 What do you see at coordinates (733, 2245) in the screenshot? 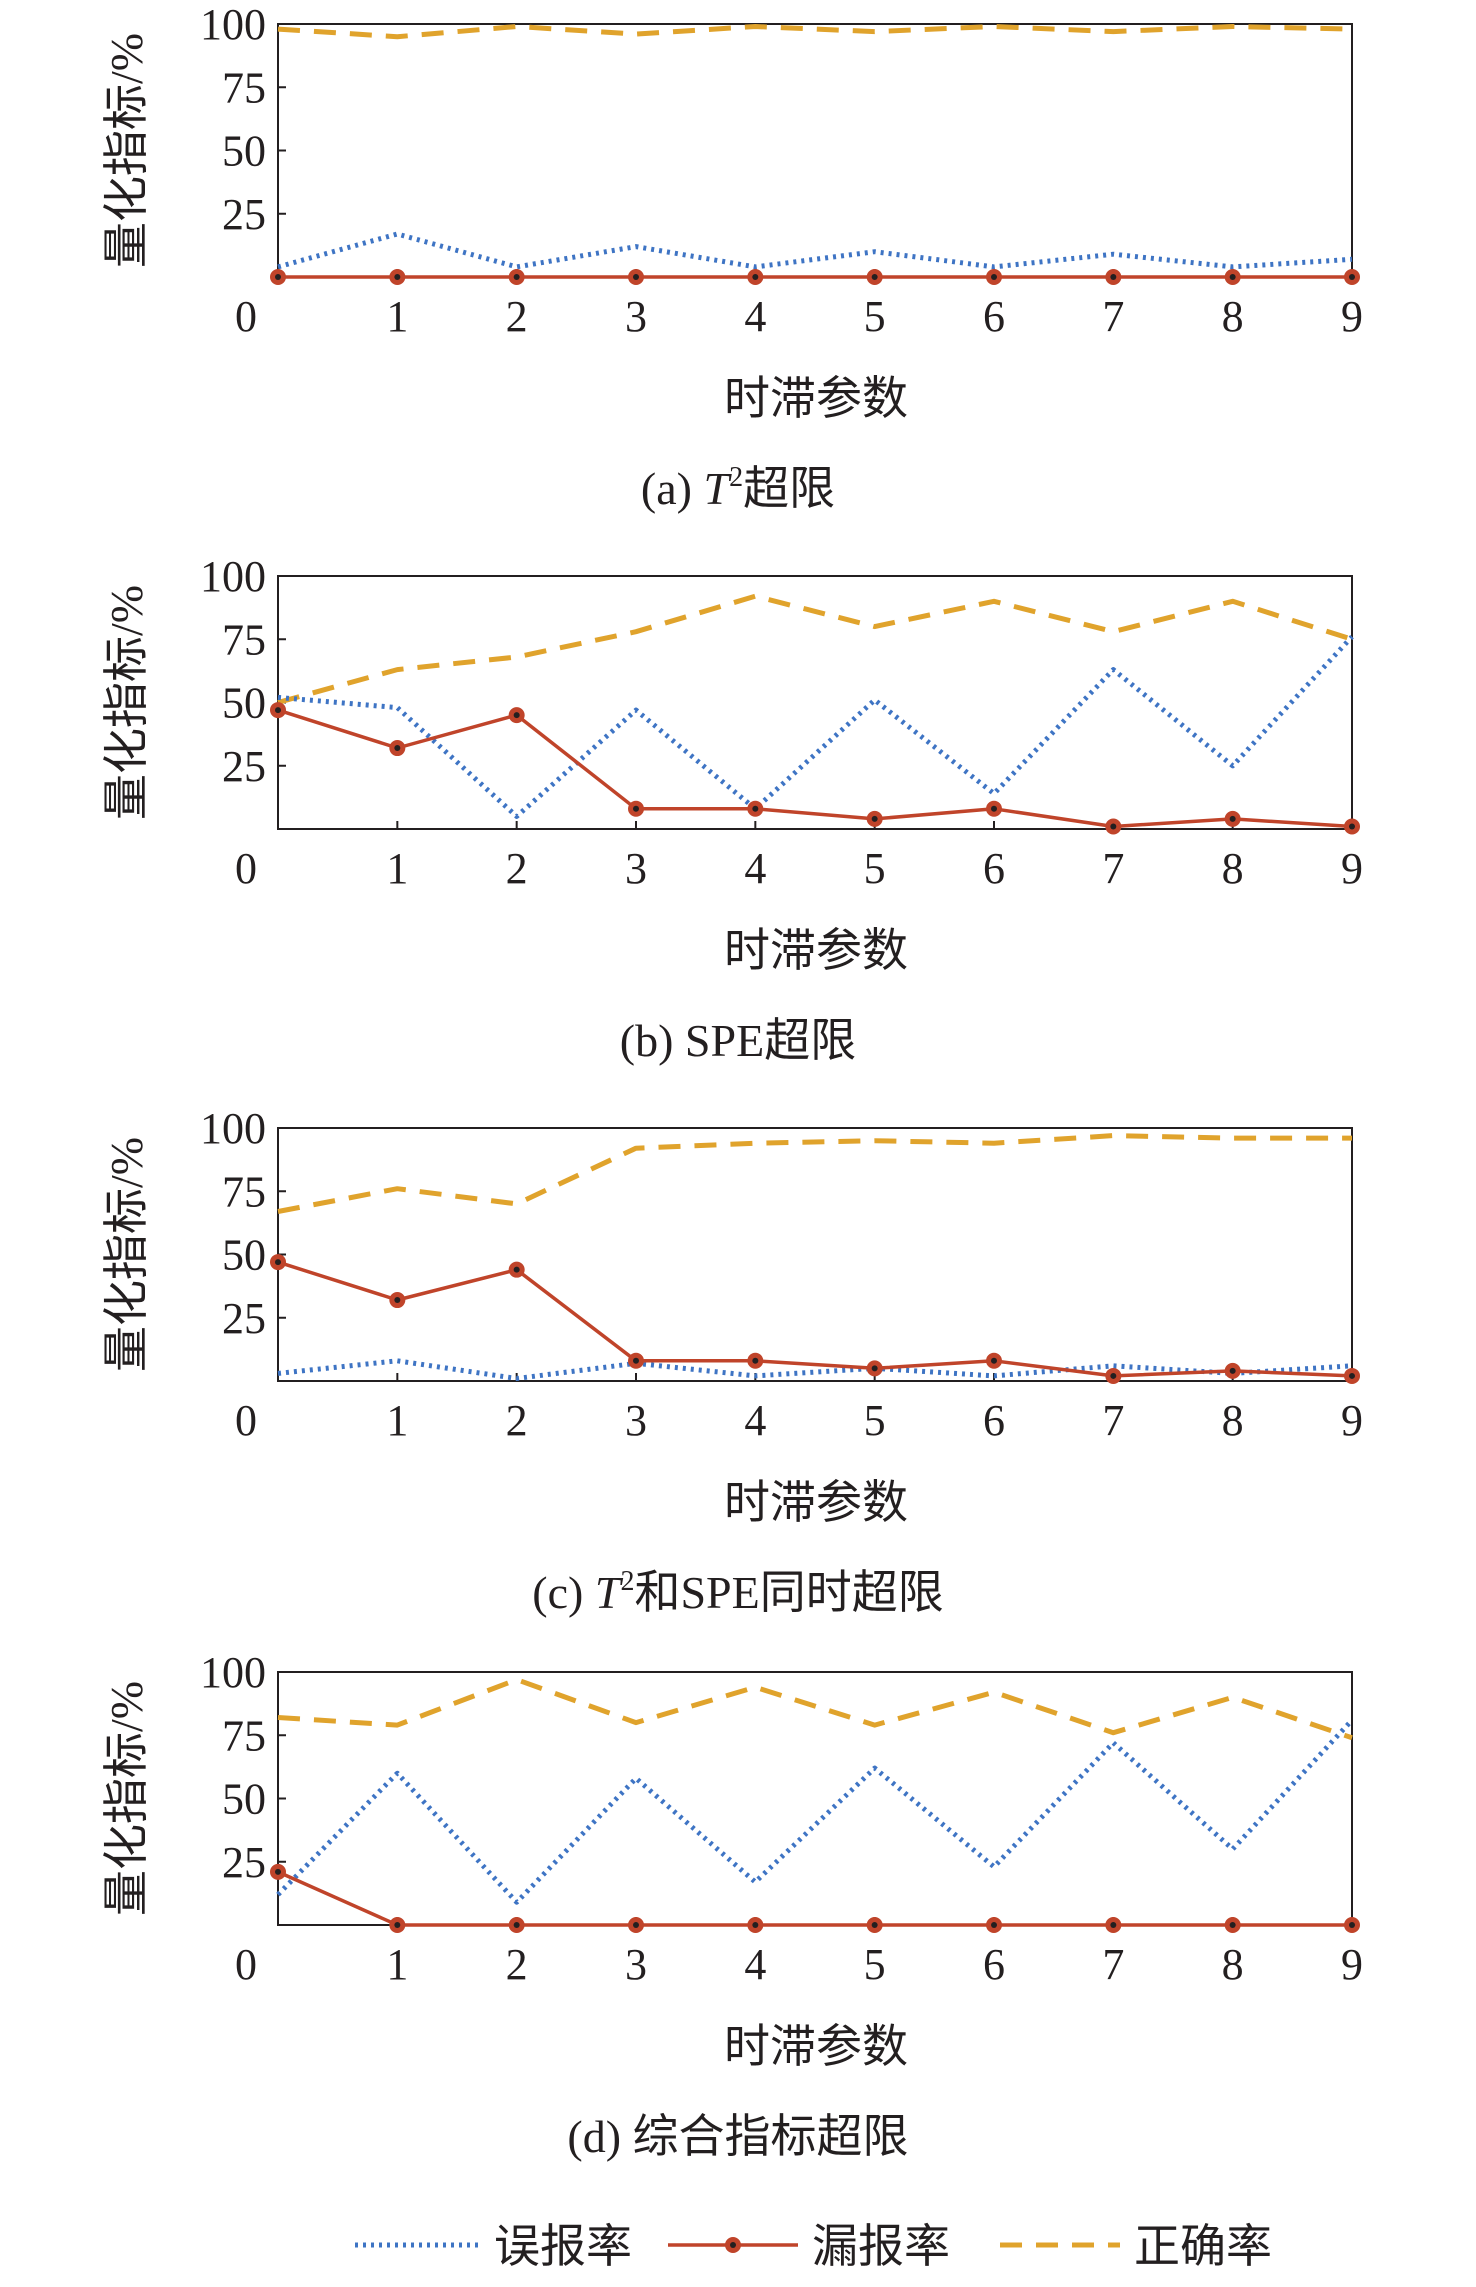
I see `legend-marker-miss-center` at bounding box center [733, 2245].